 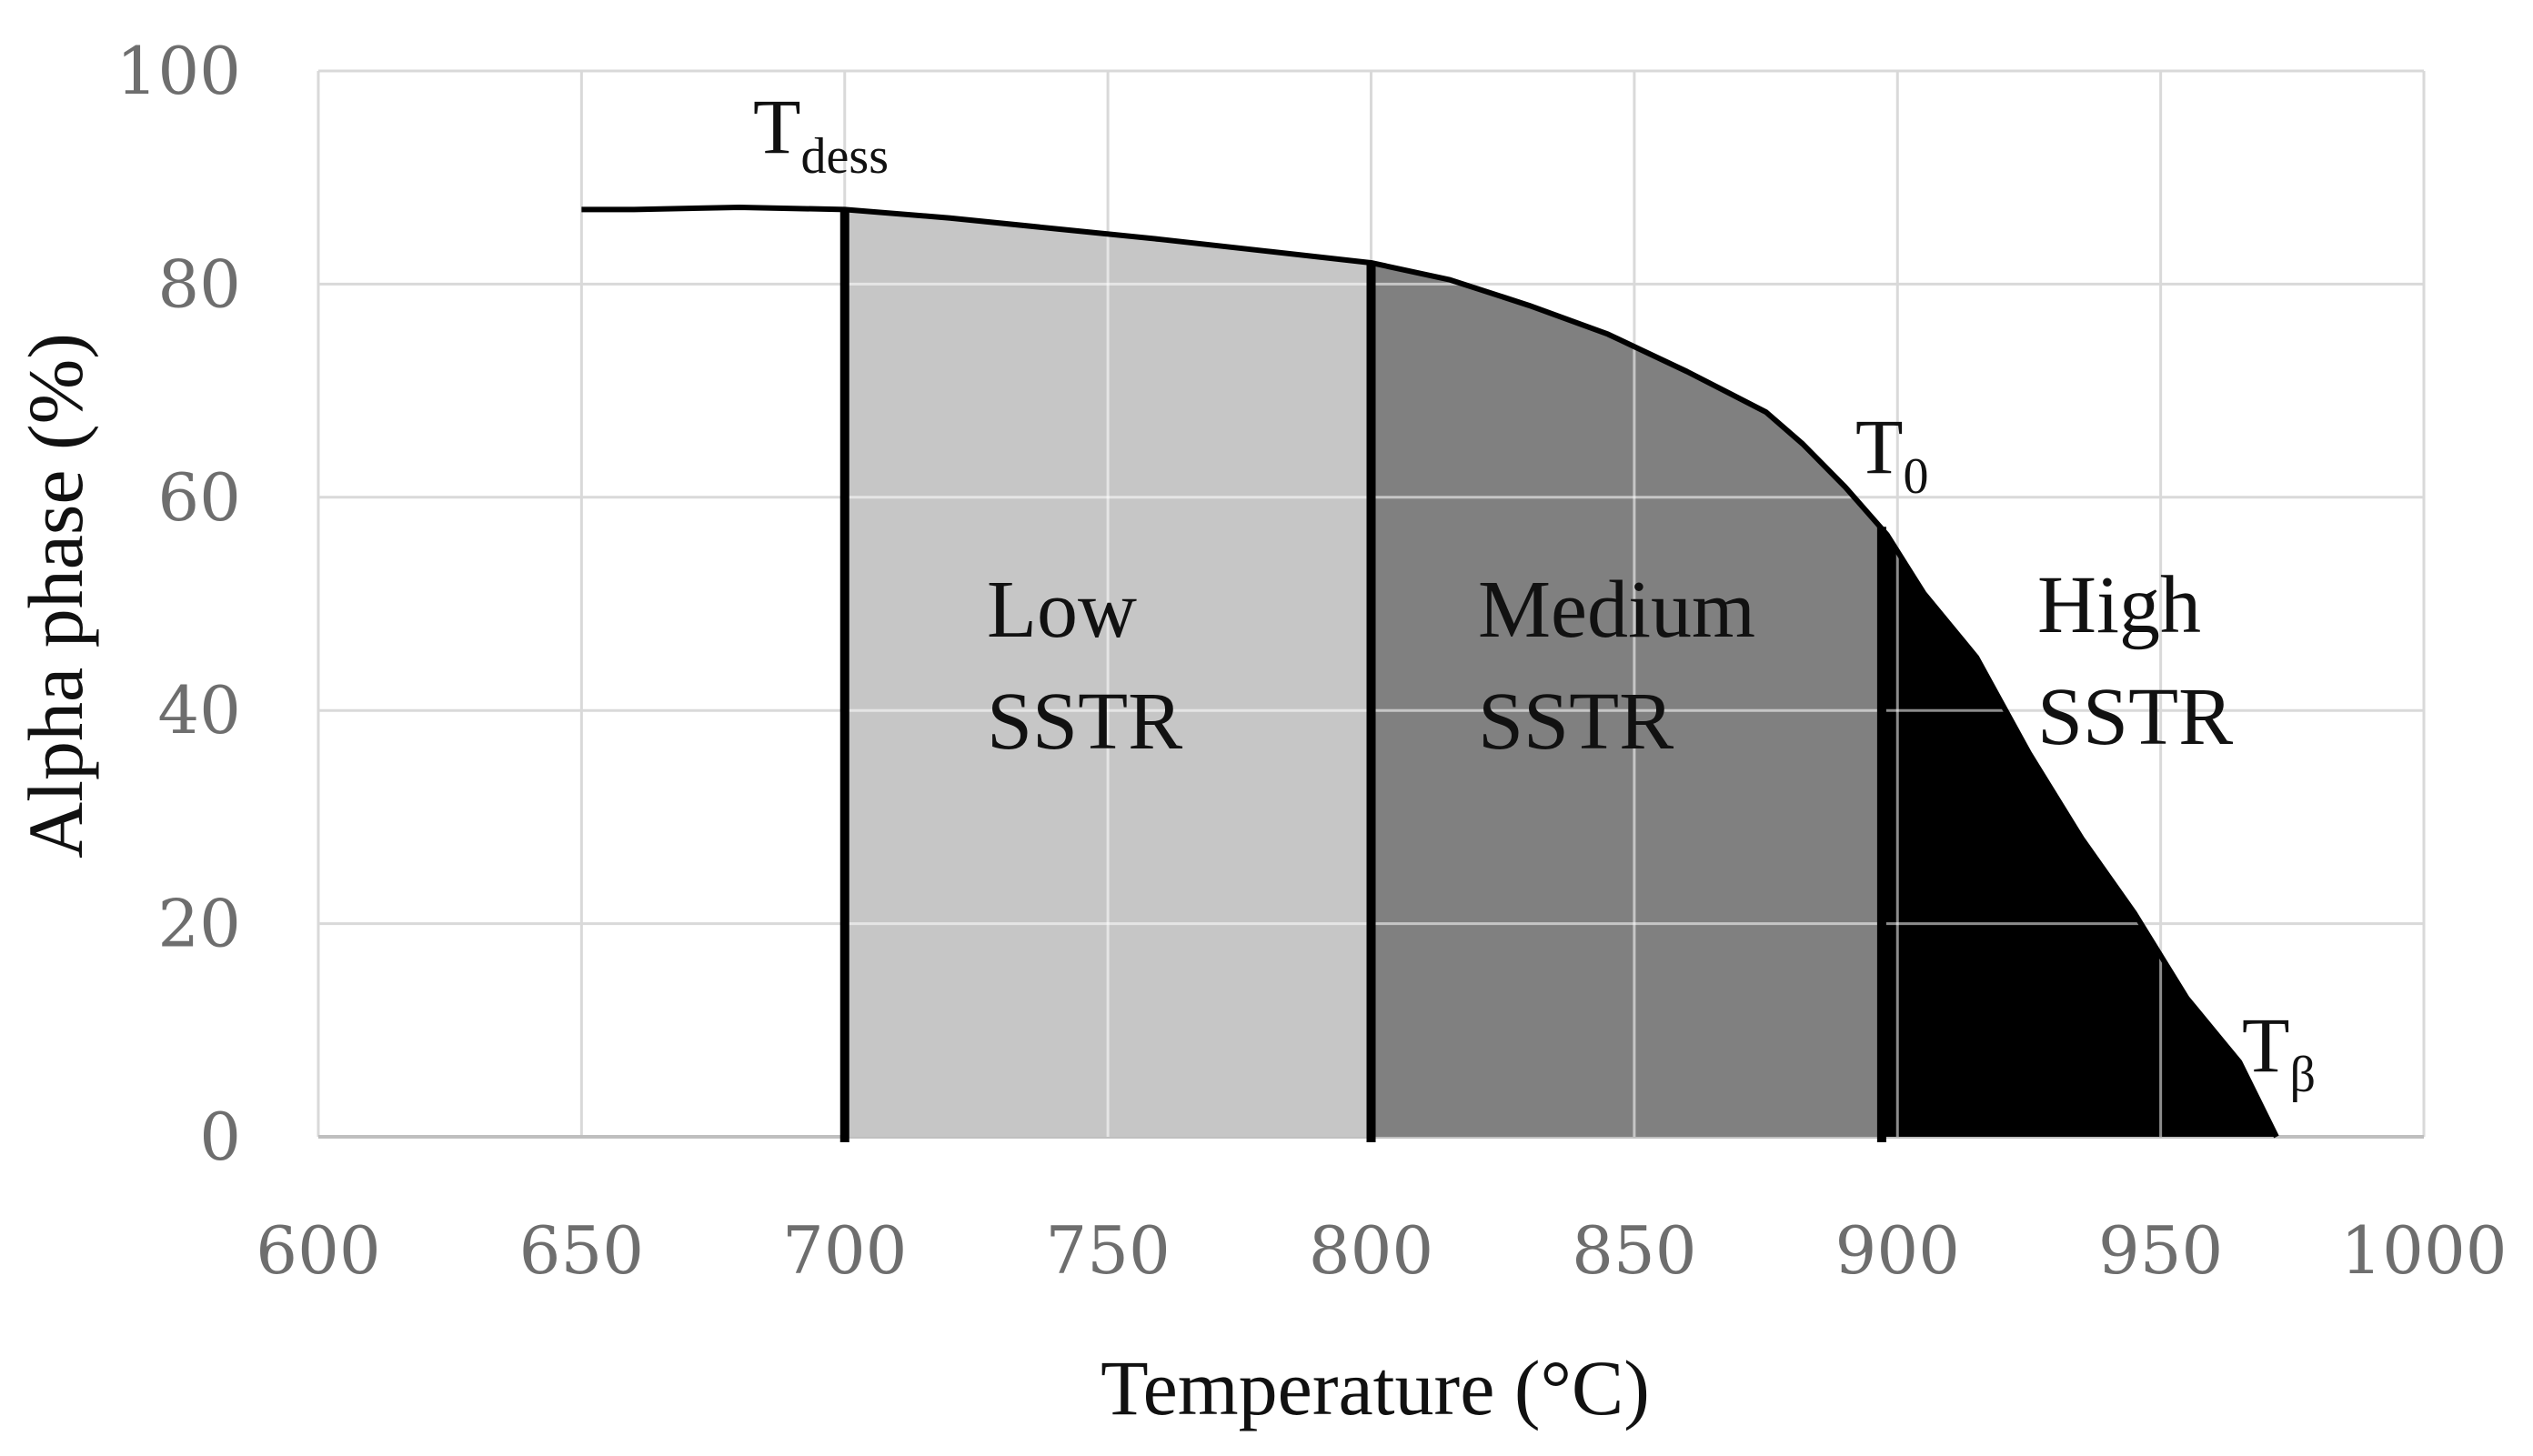 I want to click on marker-t-dess-label: Tdess, so click(x=821, y=134).